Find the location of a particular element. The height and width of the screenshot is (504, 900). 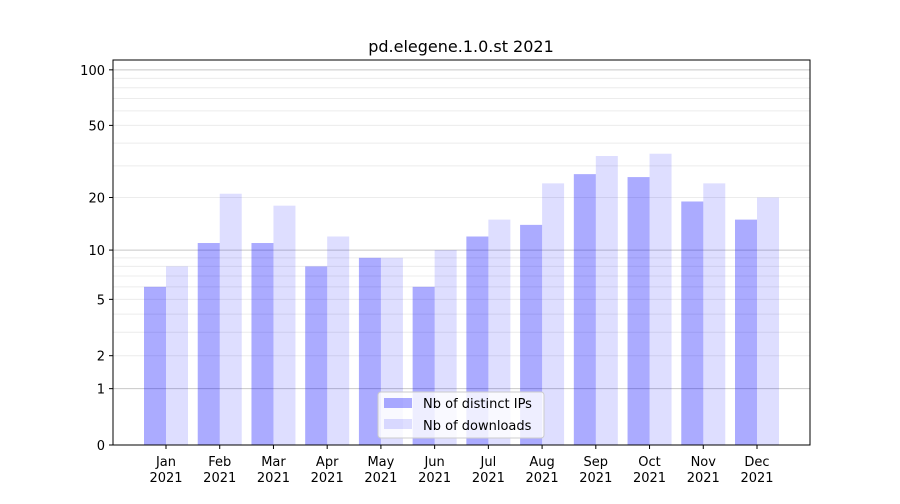

y-tick-label: 100 is located at coordinates (92, 71).